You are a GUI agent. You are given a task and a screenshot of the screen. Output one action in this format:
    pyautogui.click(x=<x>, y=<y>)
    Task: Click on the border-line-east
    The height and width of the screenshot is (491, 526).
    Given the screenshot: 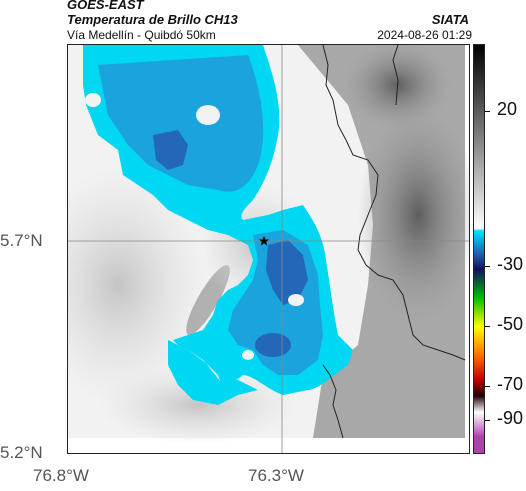 What is the action you would take?
    pyautogui.click(x=395, y=75)
    